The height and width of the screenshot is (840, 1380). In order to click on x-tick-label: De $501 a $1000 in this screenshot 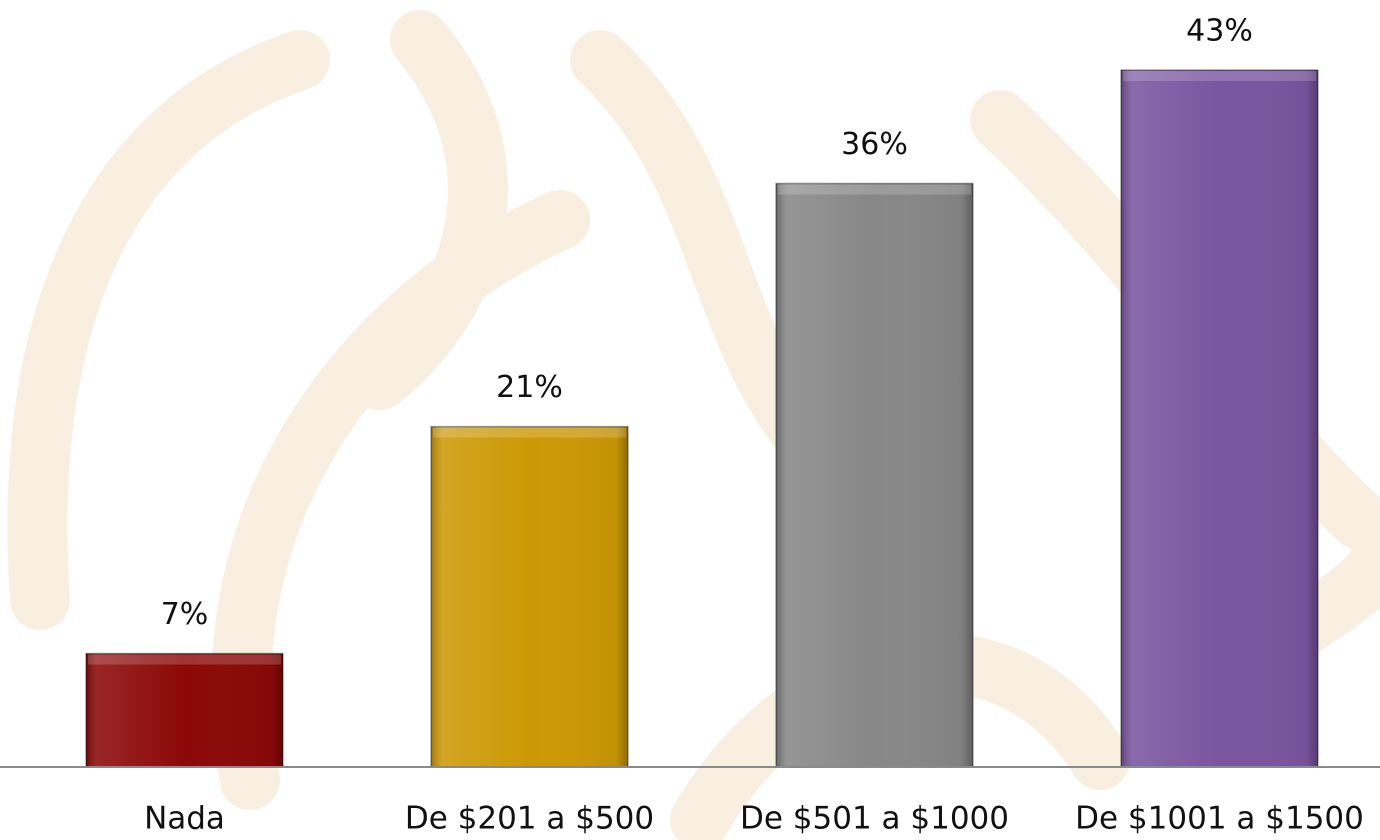, I will do `click(874, 819)`.